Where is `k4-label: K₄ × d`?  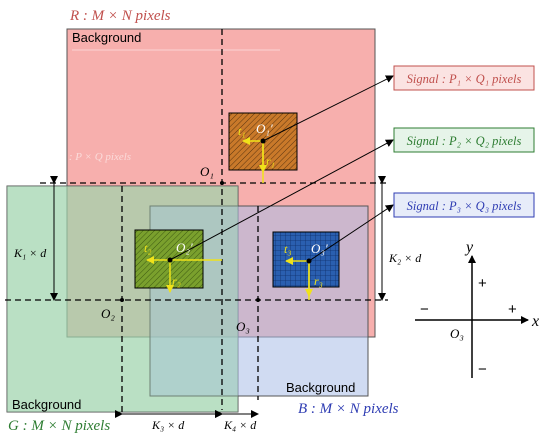
k4-label: K₄ × d is located at coordinates (240, 425).